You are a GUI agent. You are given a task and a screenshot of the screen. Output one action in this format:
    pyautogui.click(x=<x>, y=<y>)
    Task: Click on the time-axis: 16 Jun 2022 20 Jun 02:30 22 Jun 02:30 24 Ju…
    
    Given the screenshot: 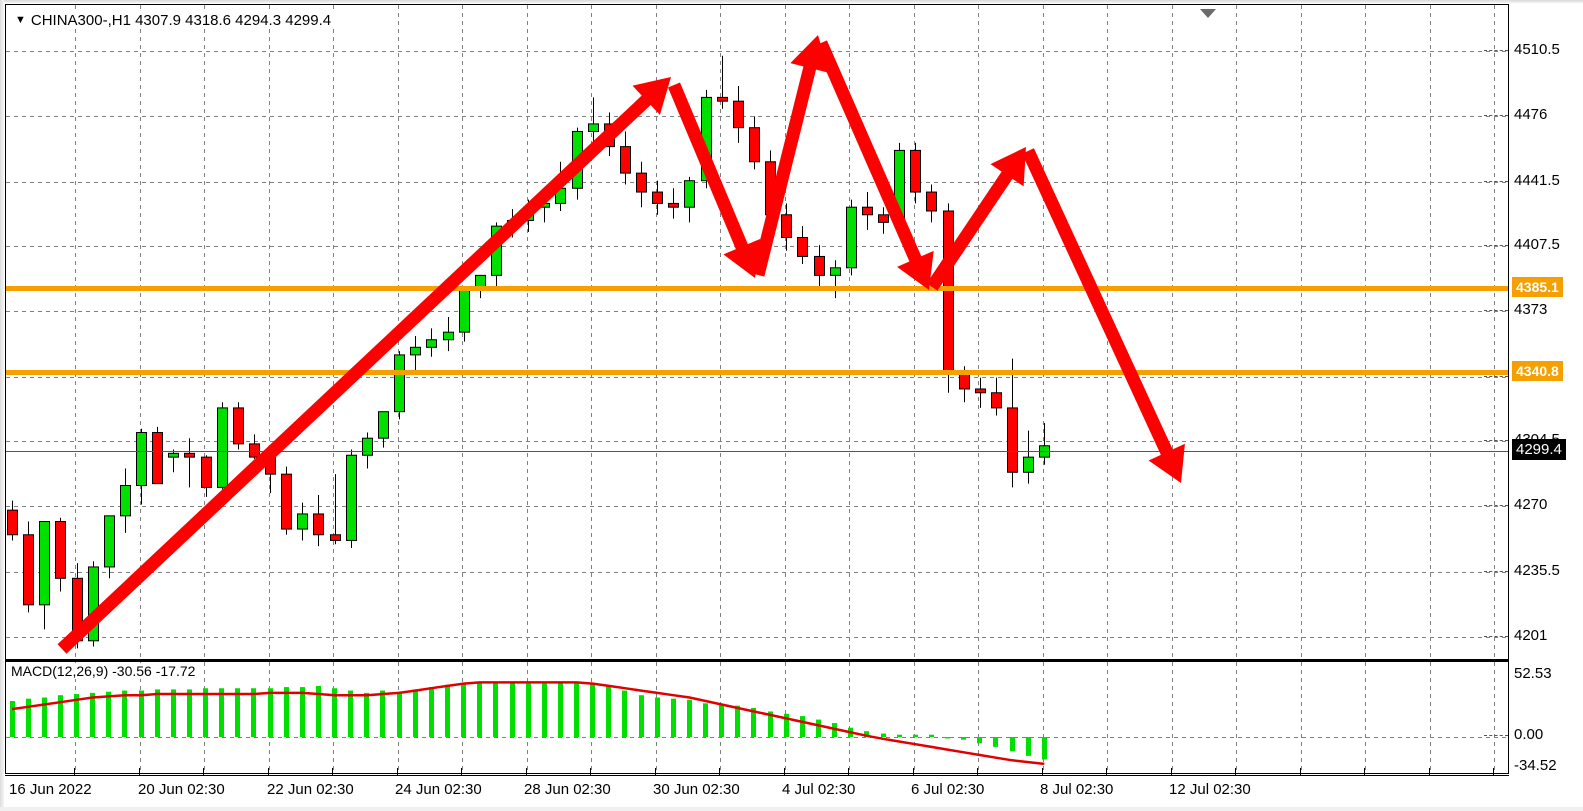 What is the action you would take?
    pyautogui.click(x=757, y=787)
    